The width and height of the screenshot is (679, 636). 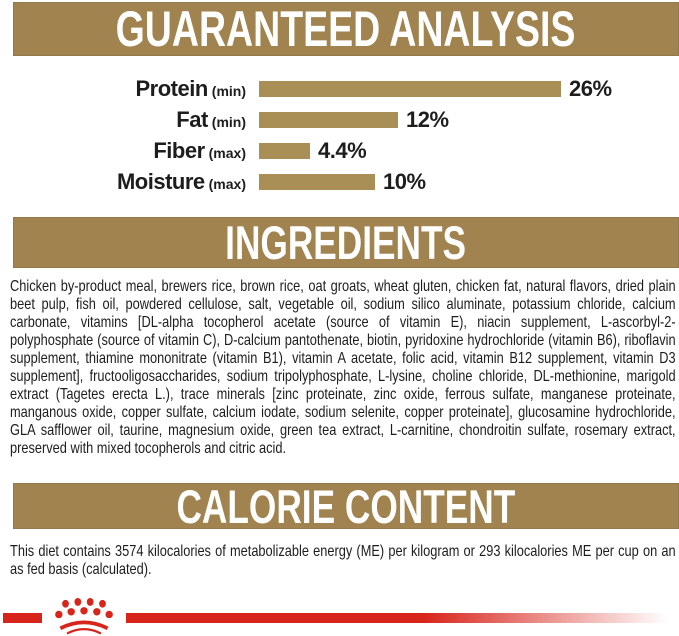 What do you see at coordinates (404, 181) in the screenshot?
I see `bar-value-moisture: 10%` at bounding box center [404, 181].